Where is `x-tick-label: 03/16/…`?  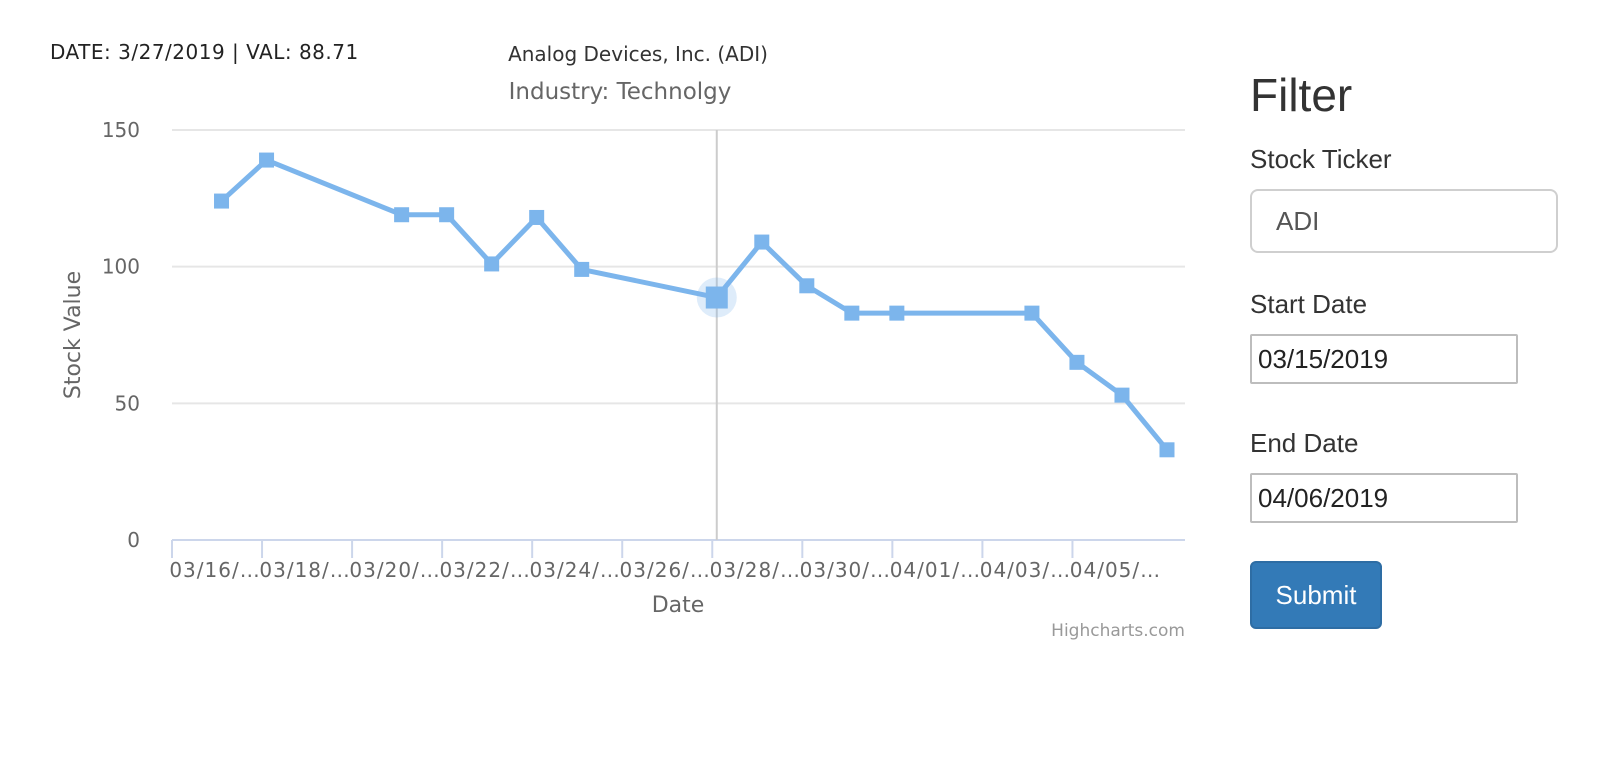
x-tick-label: 03/16/… is located at coordinates (214, 570).